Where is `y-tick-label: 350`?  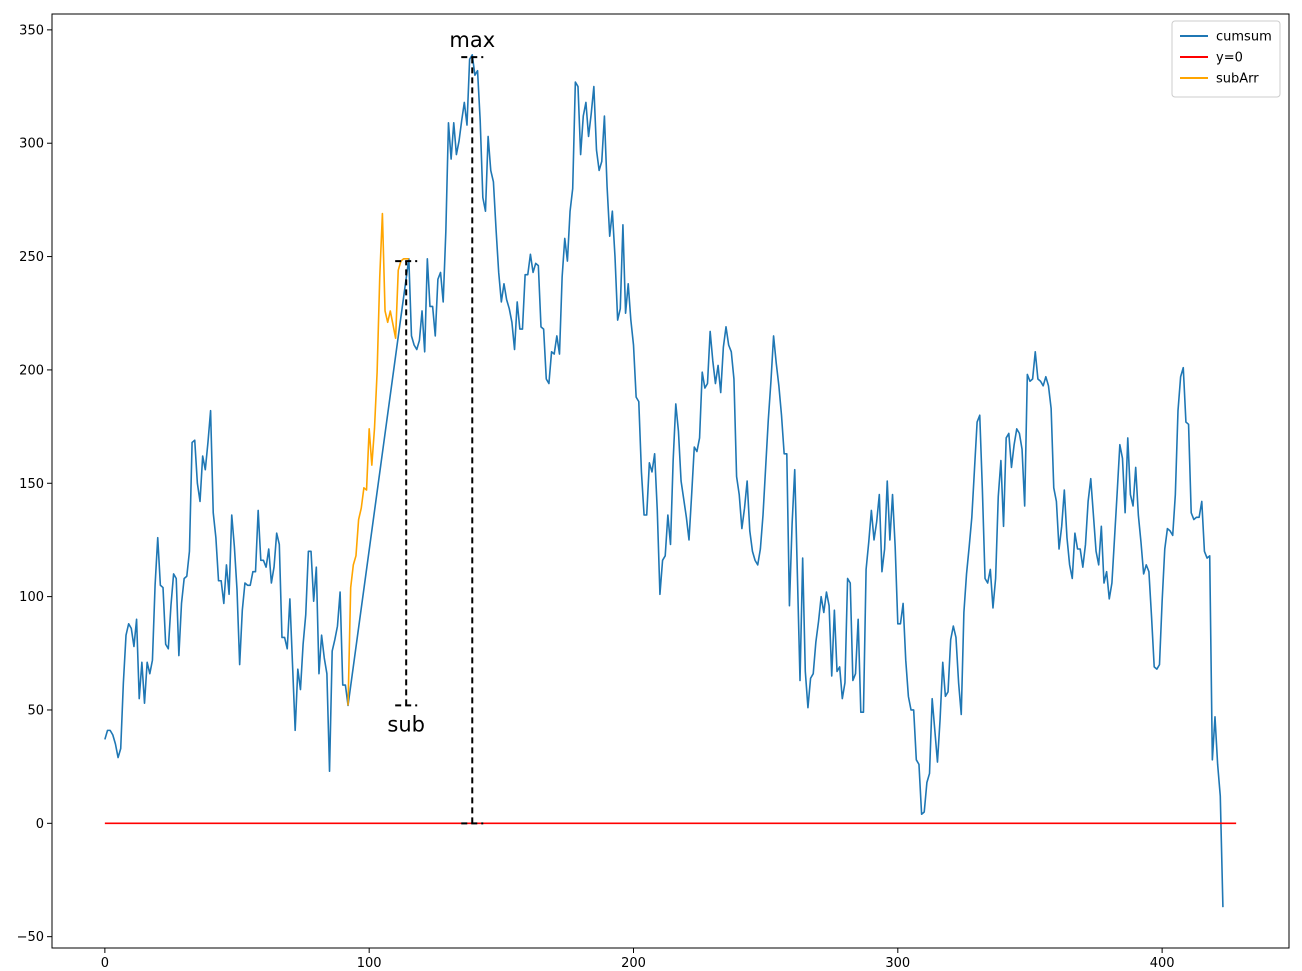
y-tick-label: 350 is located at coordinates (31, 30).